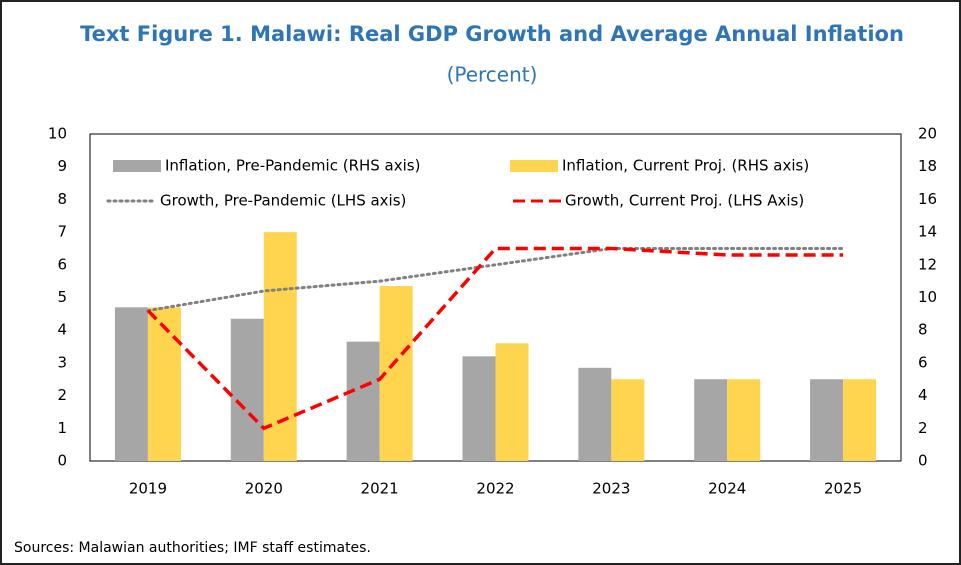 Image resolution: width=961 pixels, height=565 pixels. What do you see at coordinates (62, 461) in the screenshot?
I see `y-tick-label: 0` at bounding box center [62, 461].